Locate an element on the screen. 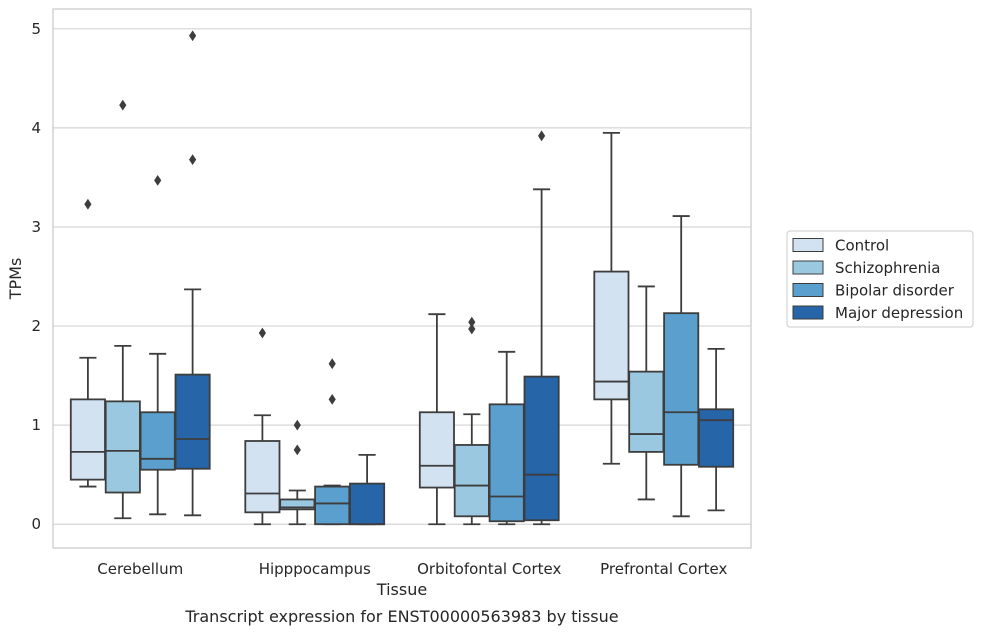 Image resolution: width=983 pixels, height=634 pixels. legend-item: Schizophrenia is located at coordinates (866, 268).